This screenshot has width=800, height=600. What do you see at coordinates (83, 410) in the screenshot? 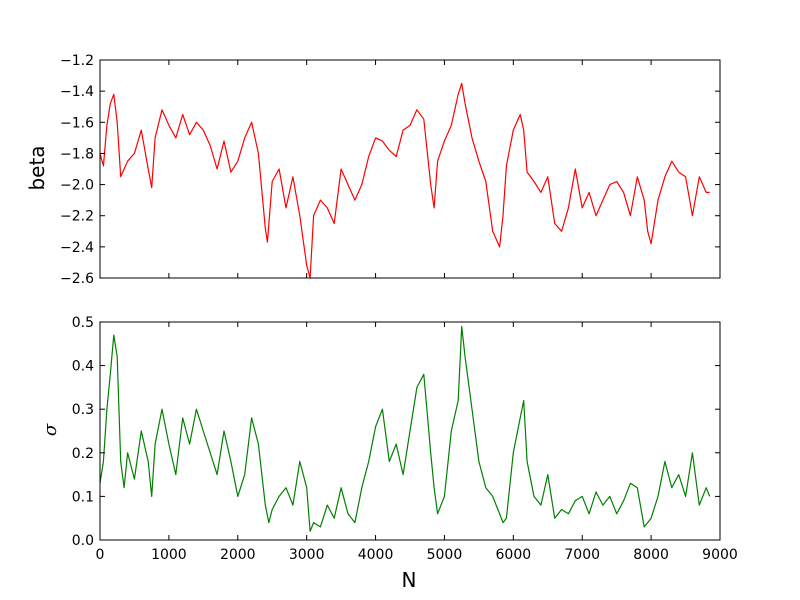
I see `sigma-ytick-label: 0.3` at bounding box center [83, 410].